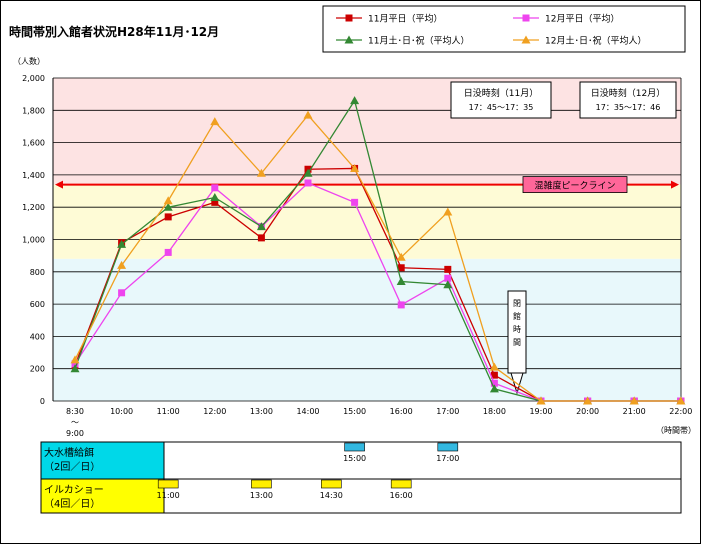 This screenshot has height=545, width=701. Describe the element at coordinates (575, 184) in the screenshot. I see `peak-line-label-box` at that location.